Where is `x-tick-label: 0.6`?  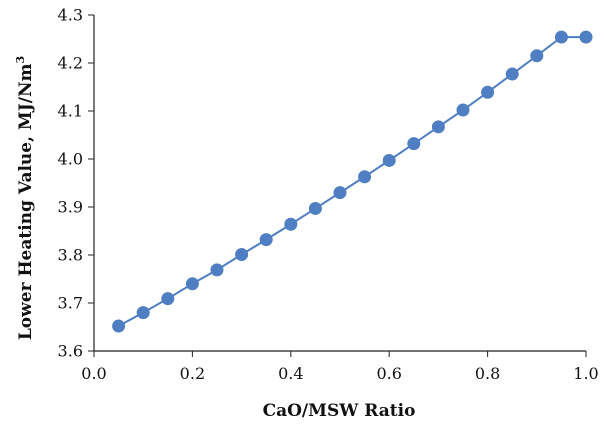
x-tick-label: 0.6 is located at coordinates (388, 373).